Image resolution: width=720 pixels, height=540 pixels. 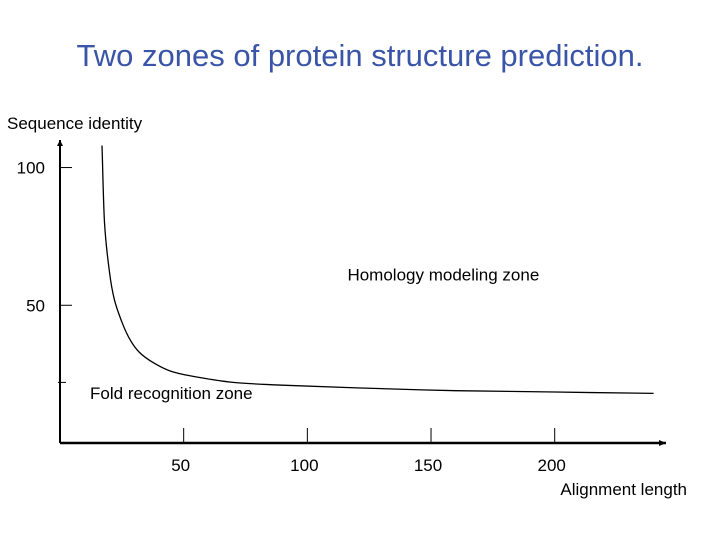 I want to click on x-tick-label: 50, so click(x=180, y=465).